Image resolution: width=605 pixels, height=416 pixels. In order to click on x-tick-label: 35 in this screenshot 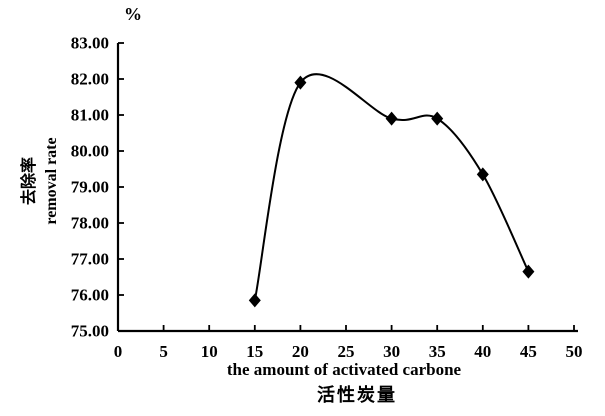, I will do `click(437, 351)`.